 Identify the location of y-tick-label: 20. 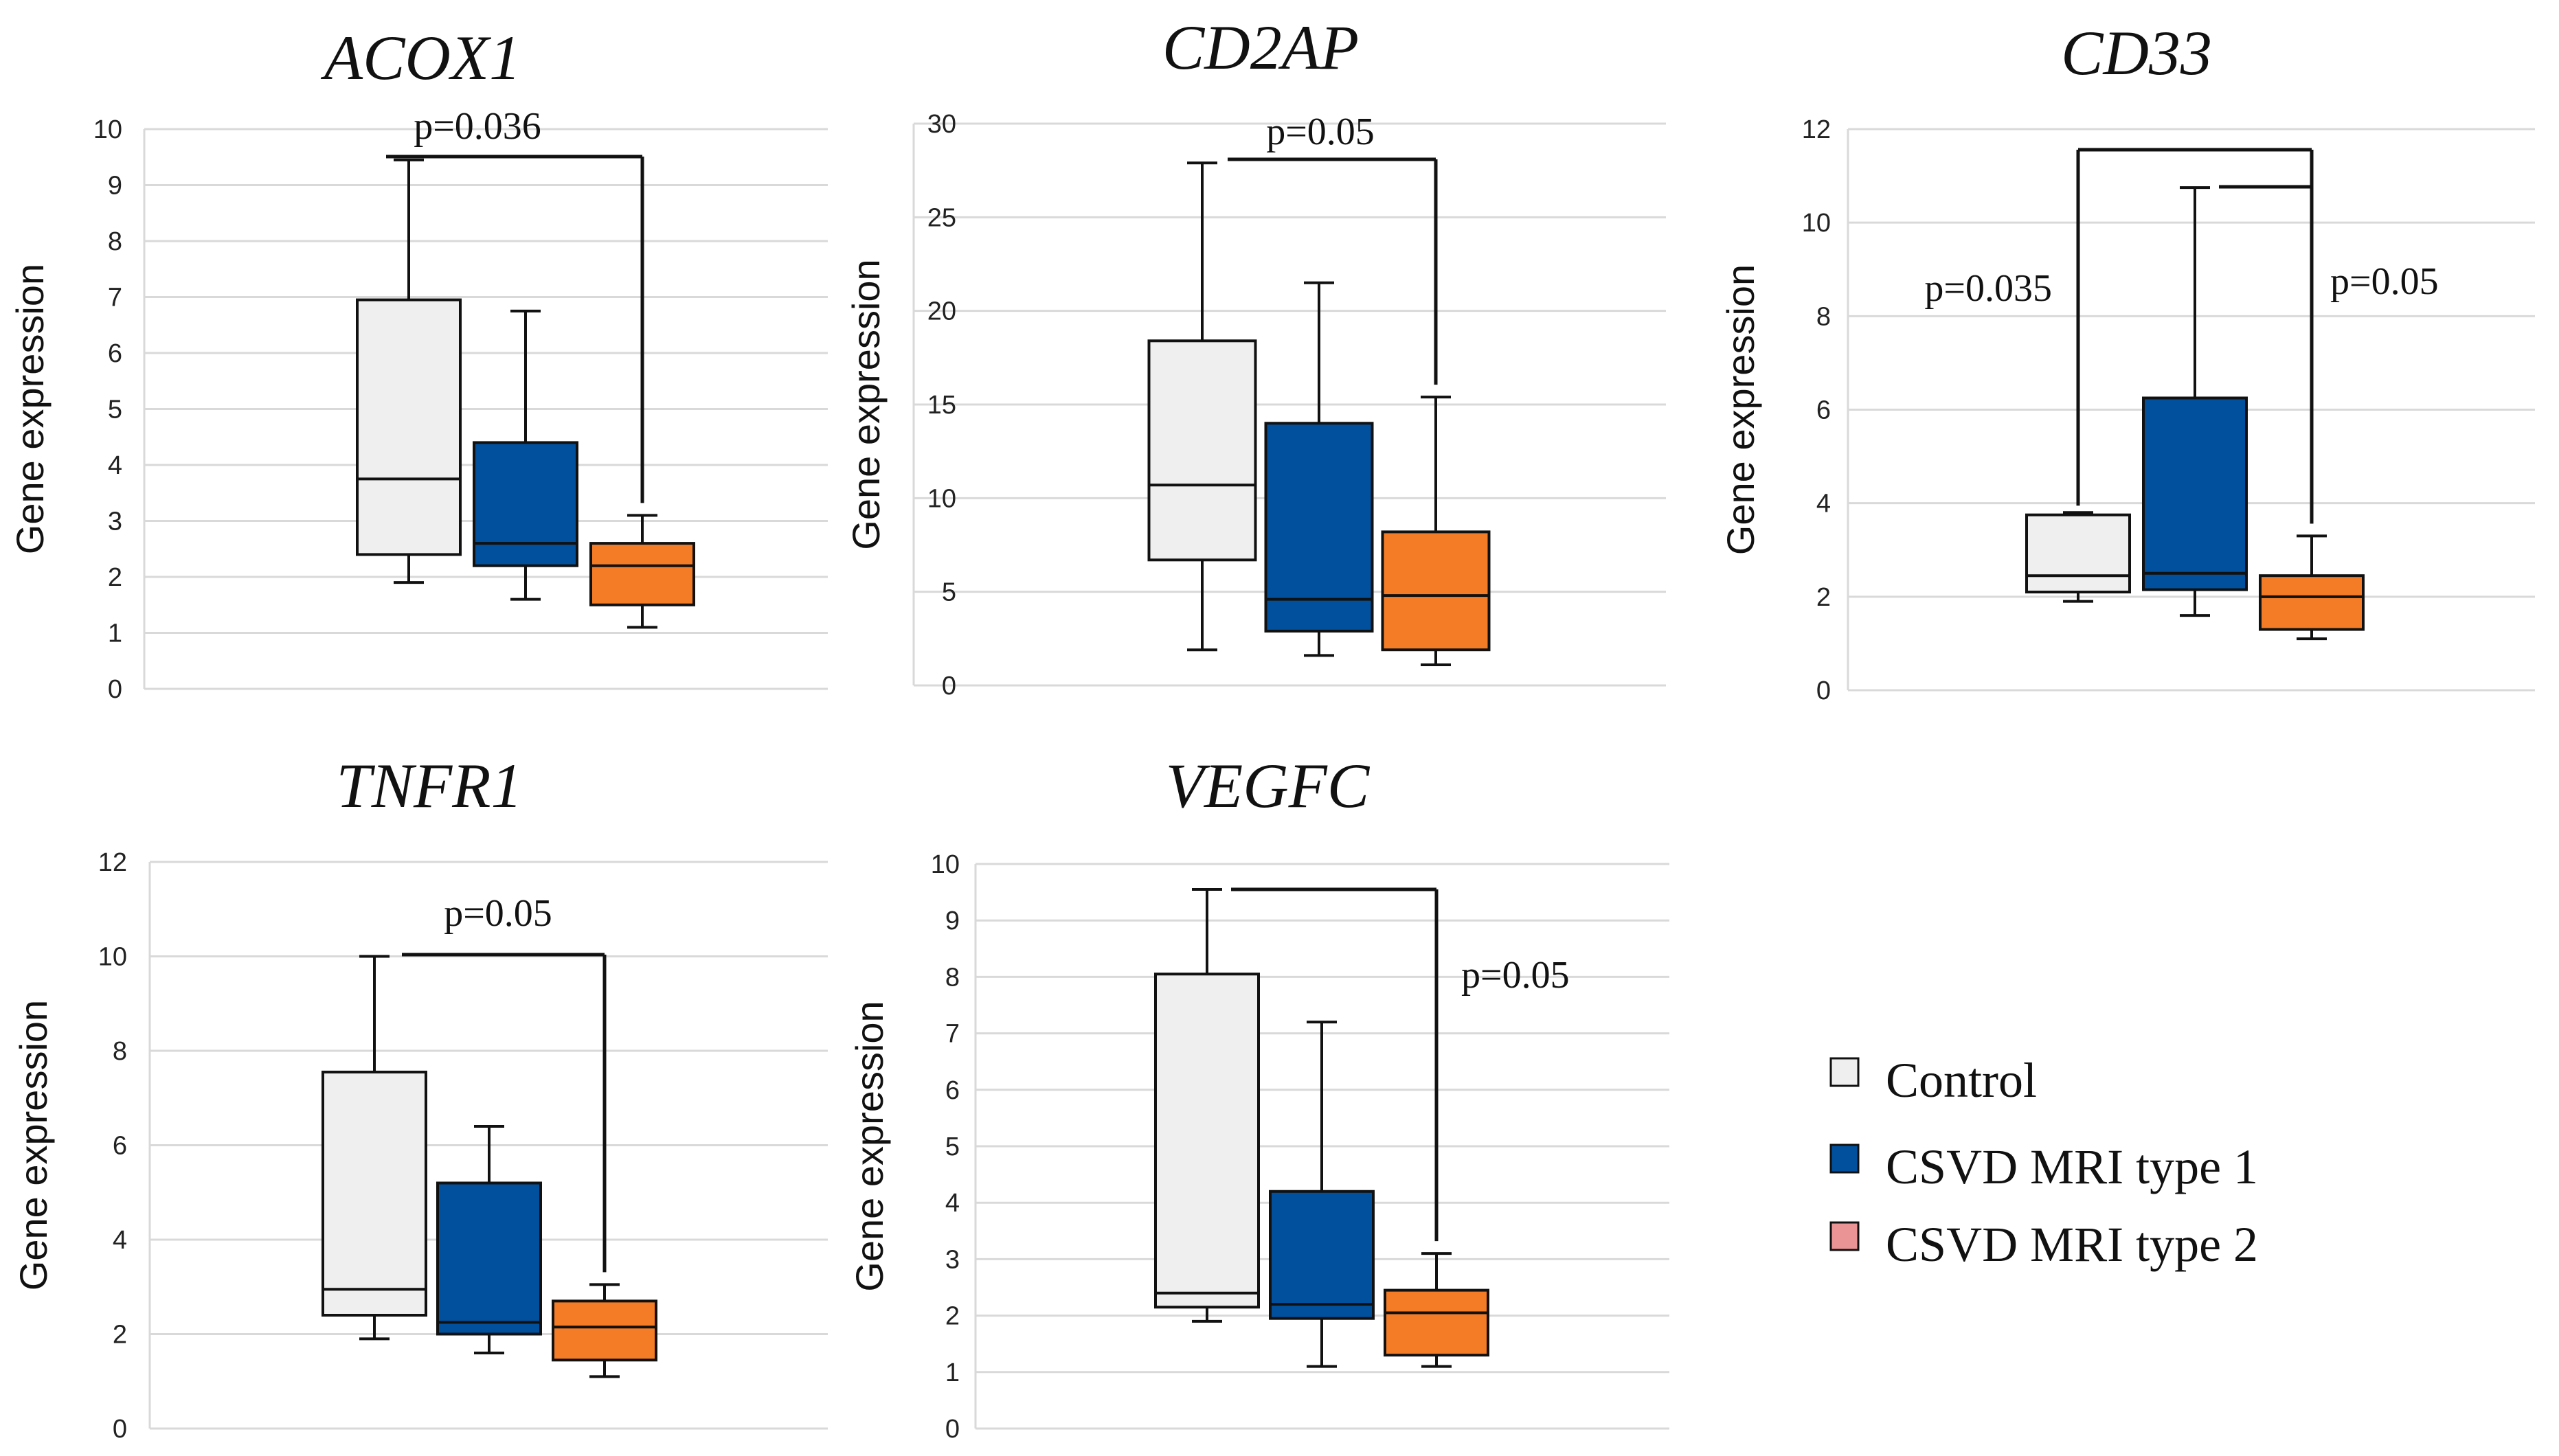
(941, 311).